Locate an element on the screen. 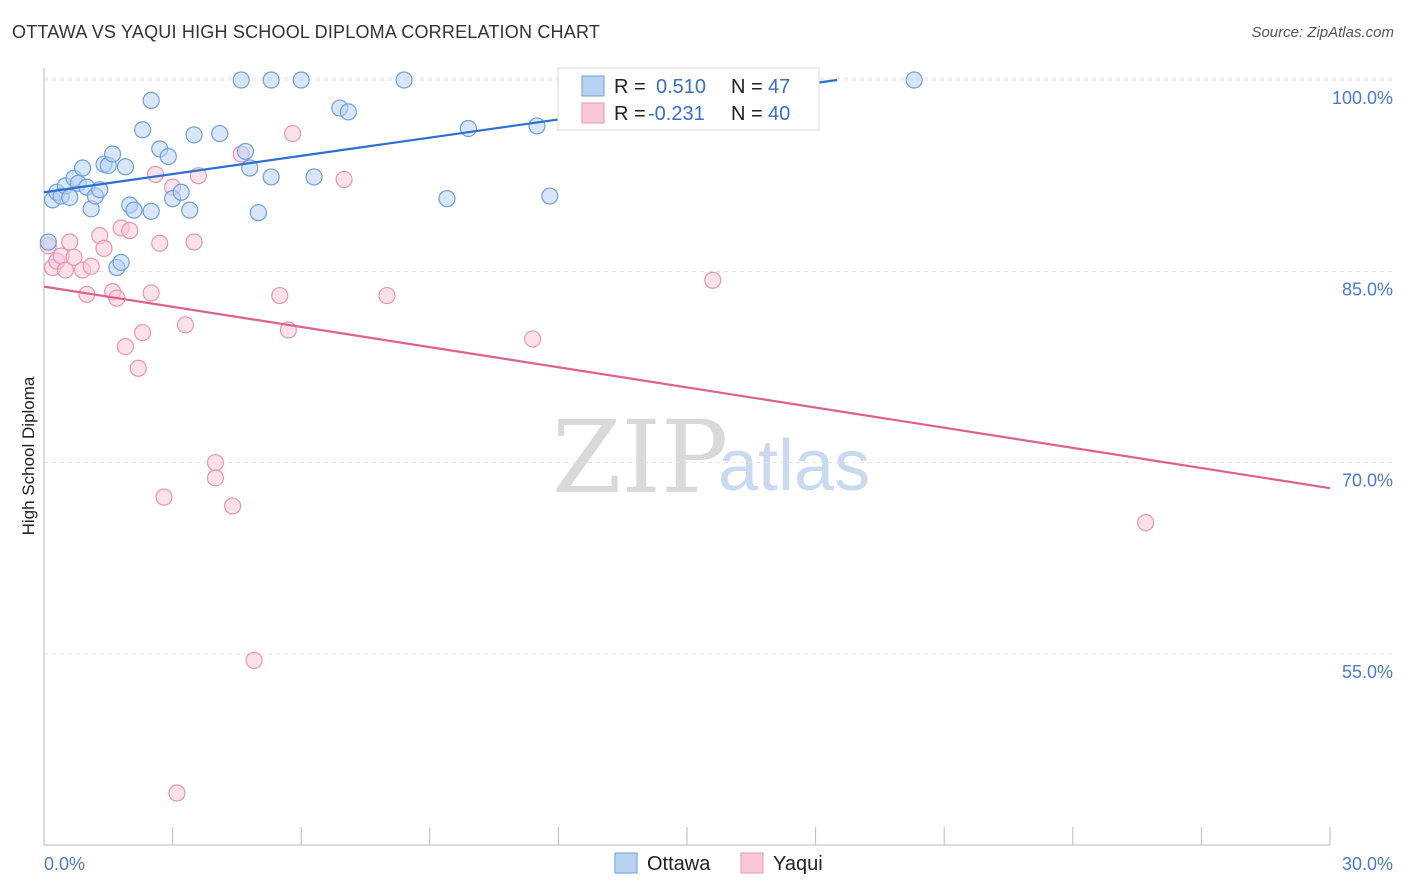  legend-bottom-ottawa-swatch is located at coordinates (626, 863).